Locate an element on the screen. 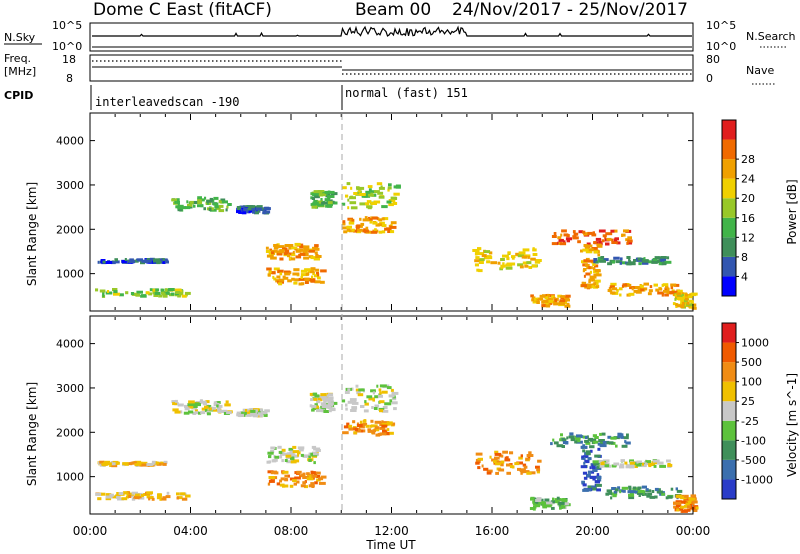  velocity-blob-15-cell is located at coordinates (678, 510).